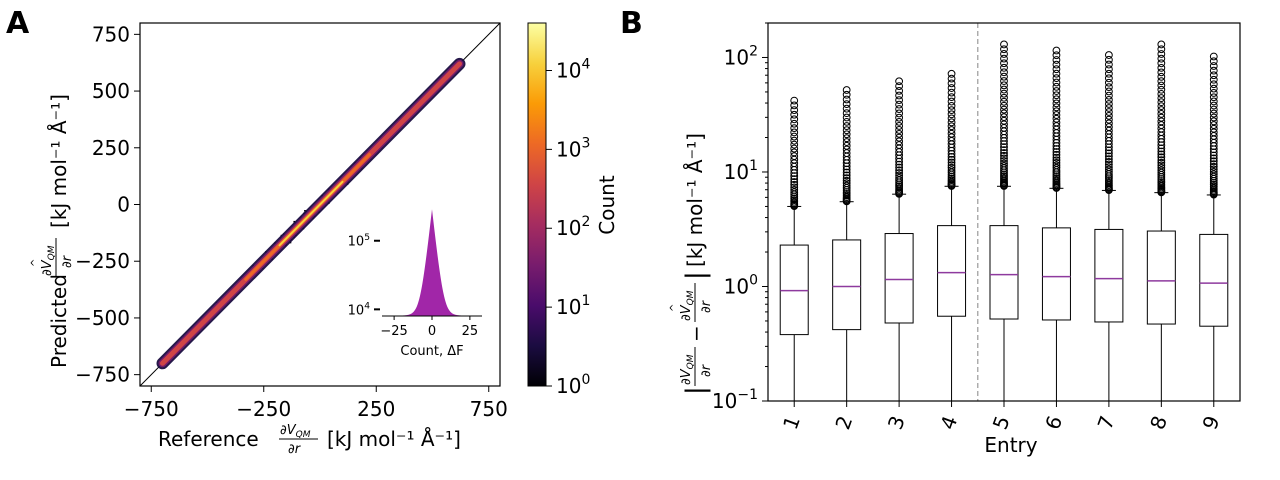 Image resolution: width=1280 pixels, height=480 pixels. Describe the element at coordinates (843, 423) in the screenshot. I see `boxplot-x-tick-label: 2` at that location.